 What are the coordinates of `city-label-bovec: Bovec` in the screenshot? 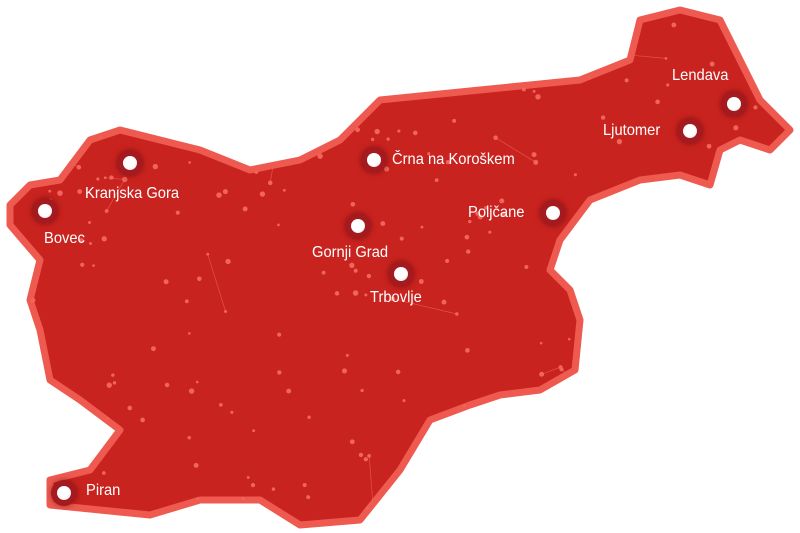 It's located at (64, 238).